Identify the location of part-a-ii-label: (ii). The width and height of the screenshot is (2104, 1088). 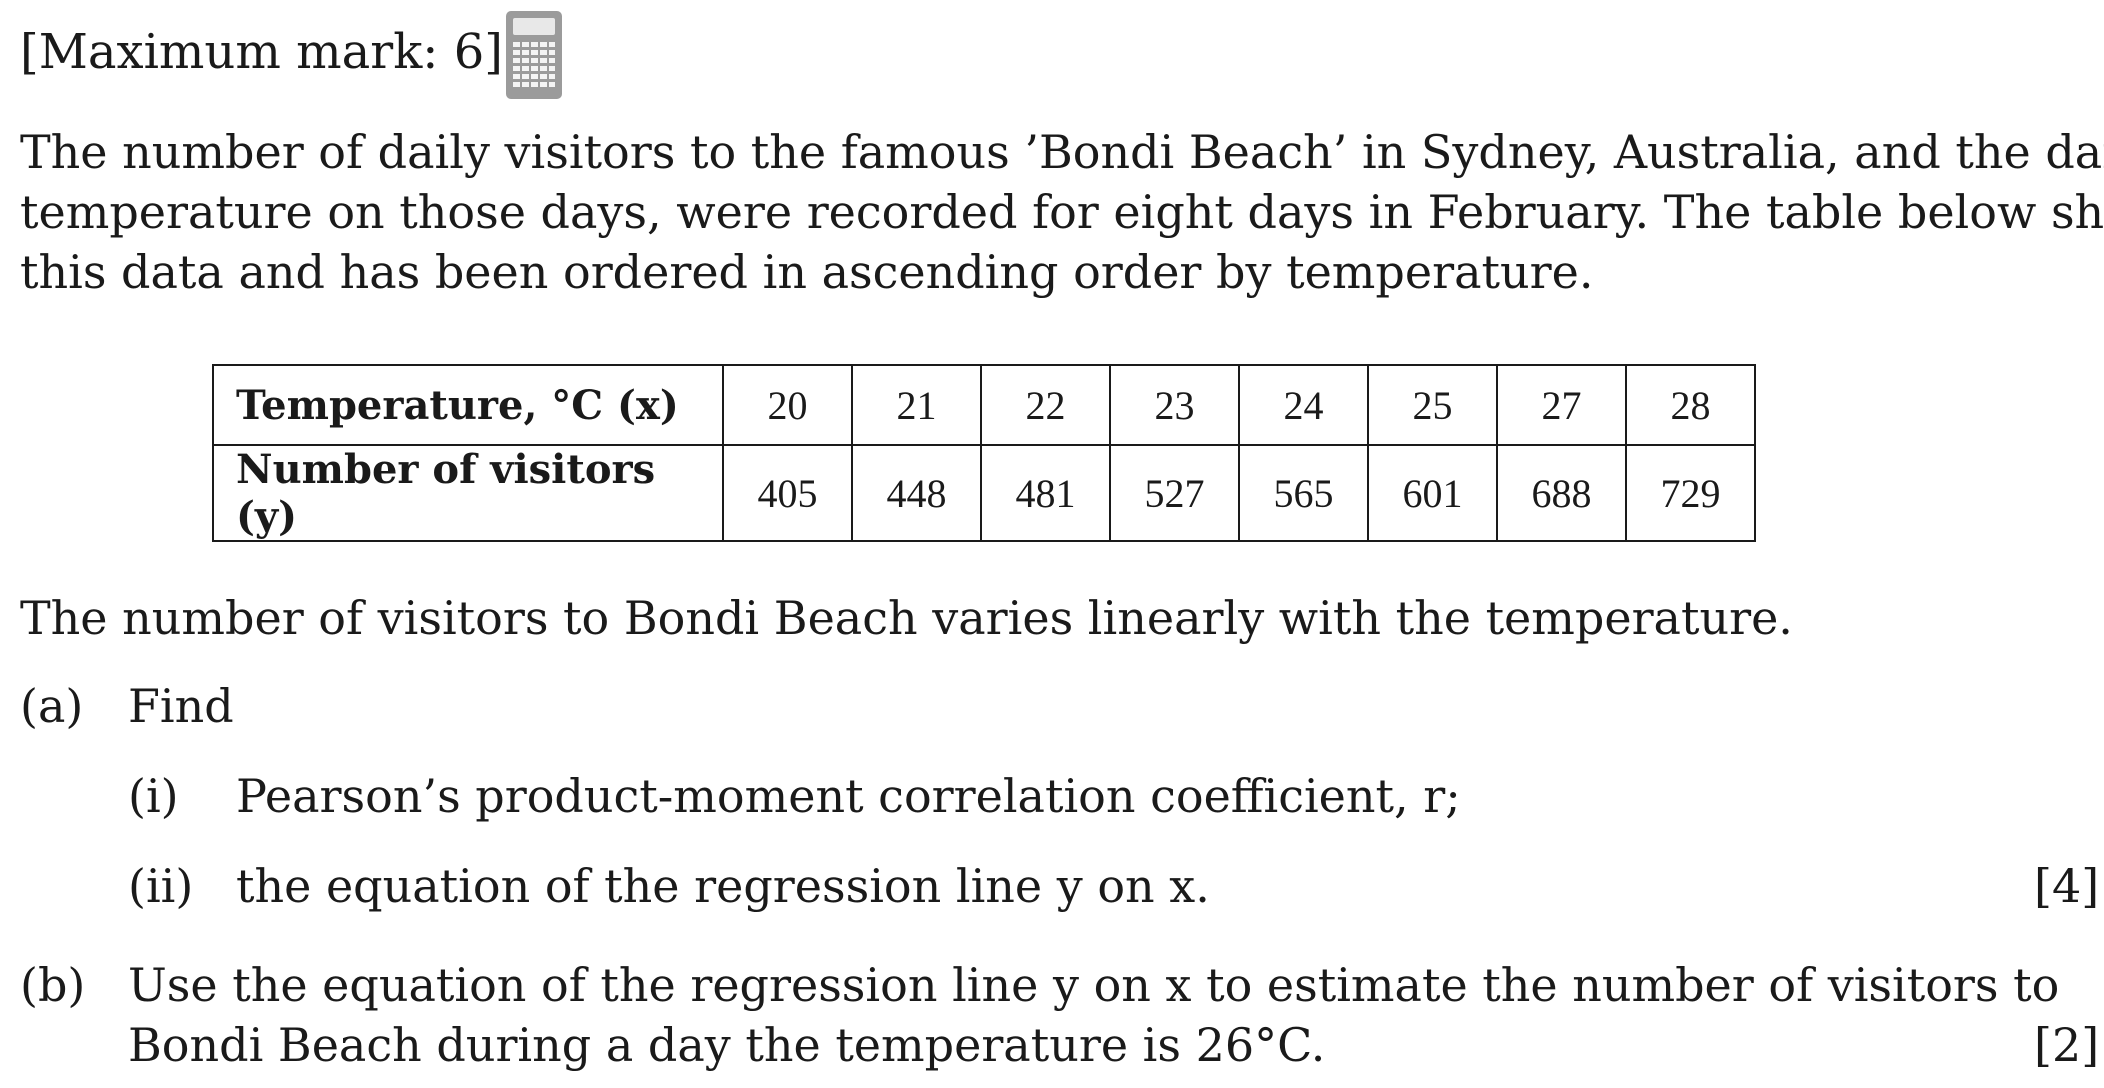
(161, 886).